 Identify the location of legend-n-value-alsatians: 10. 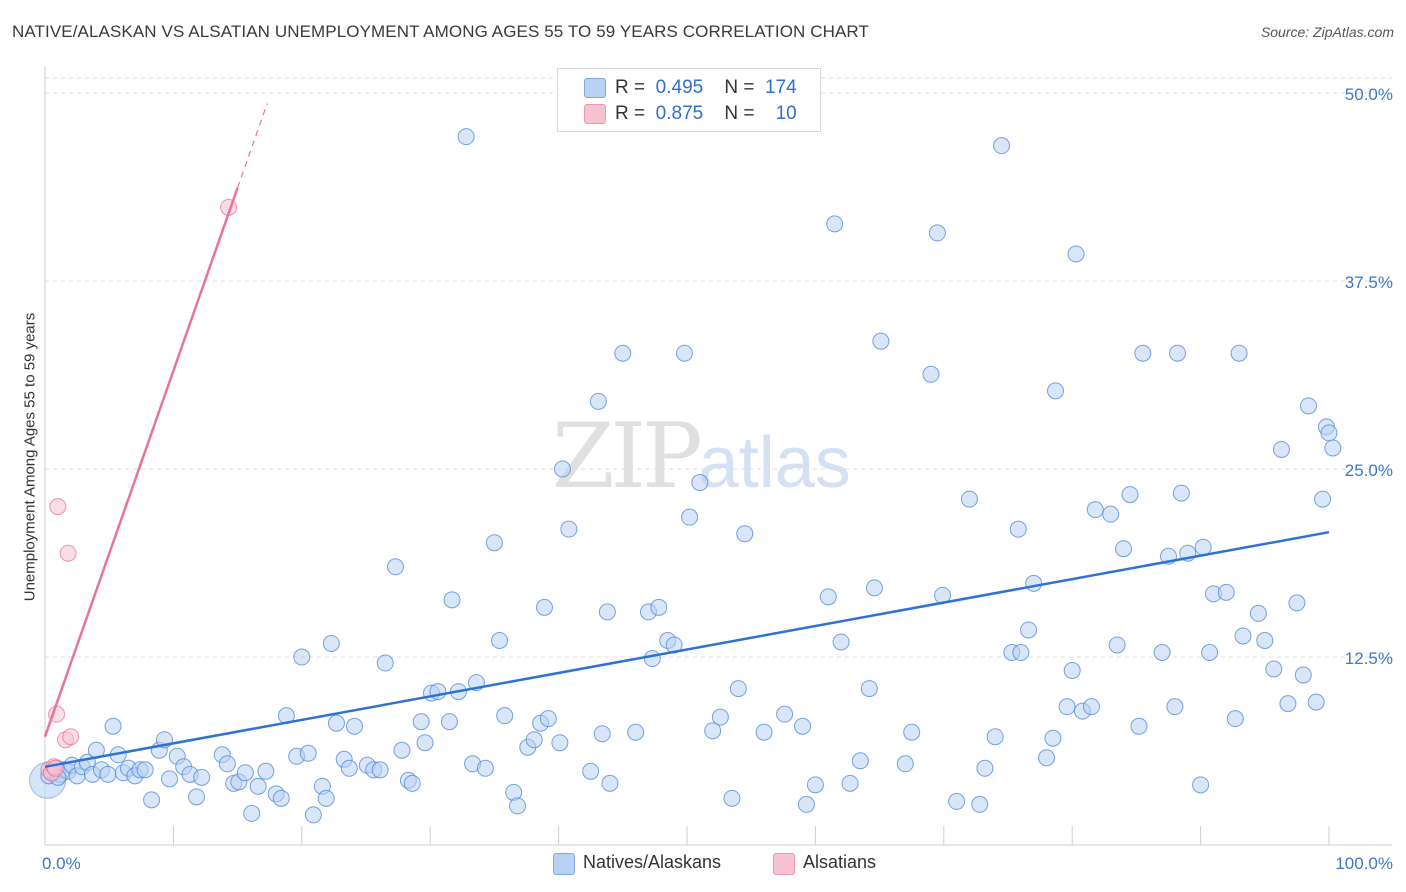
(786, 113).